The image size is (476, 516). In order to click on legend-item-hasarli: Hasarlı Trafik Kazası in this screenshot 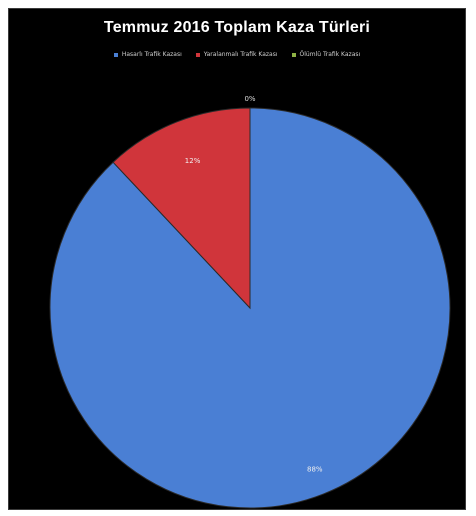, I will do `click(147, 54)`.